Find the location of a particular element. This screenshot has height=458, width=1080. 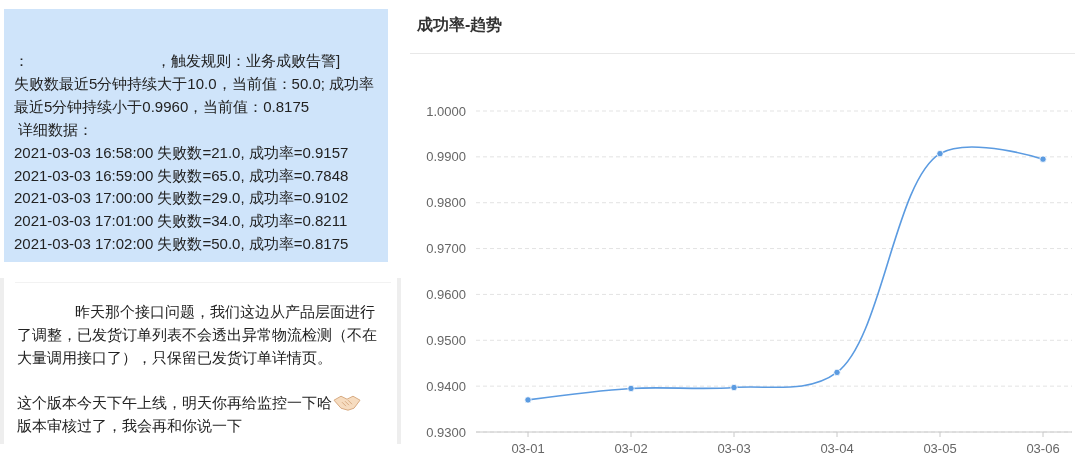

text: 最近5分钟持续小于0.9960，当前值：0.8175 is located at coordinates (162, 106).